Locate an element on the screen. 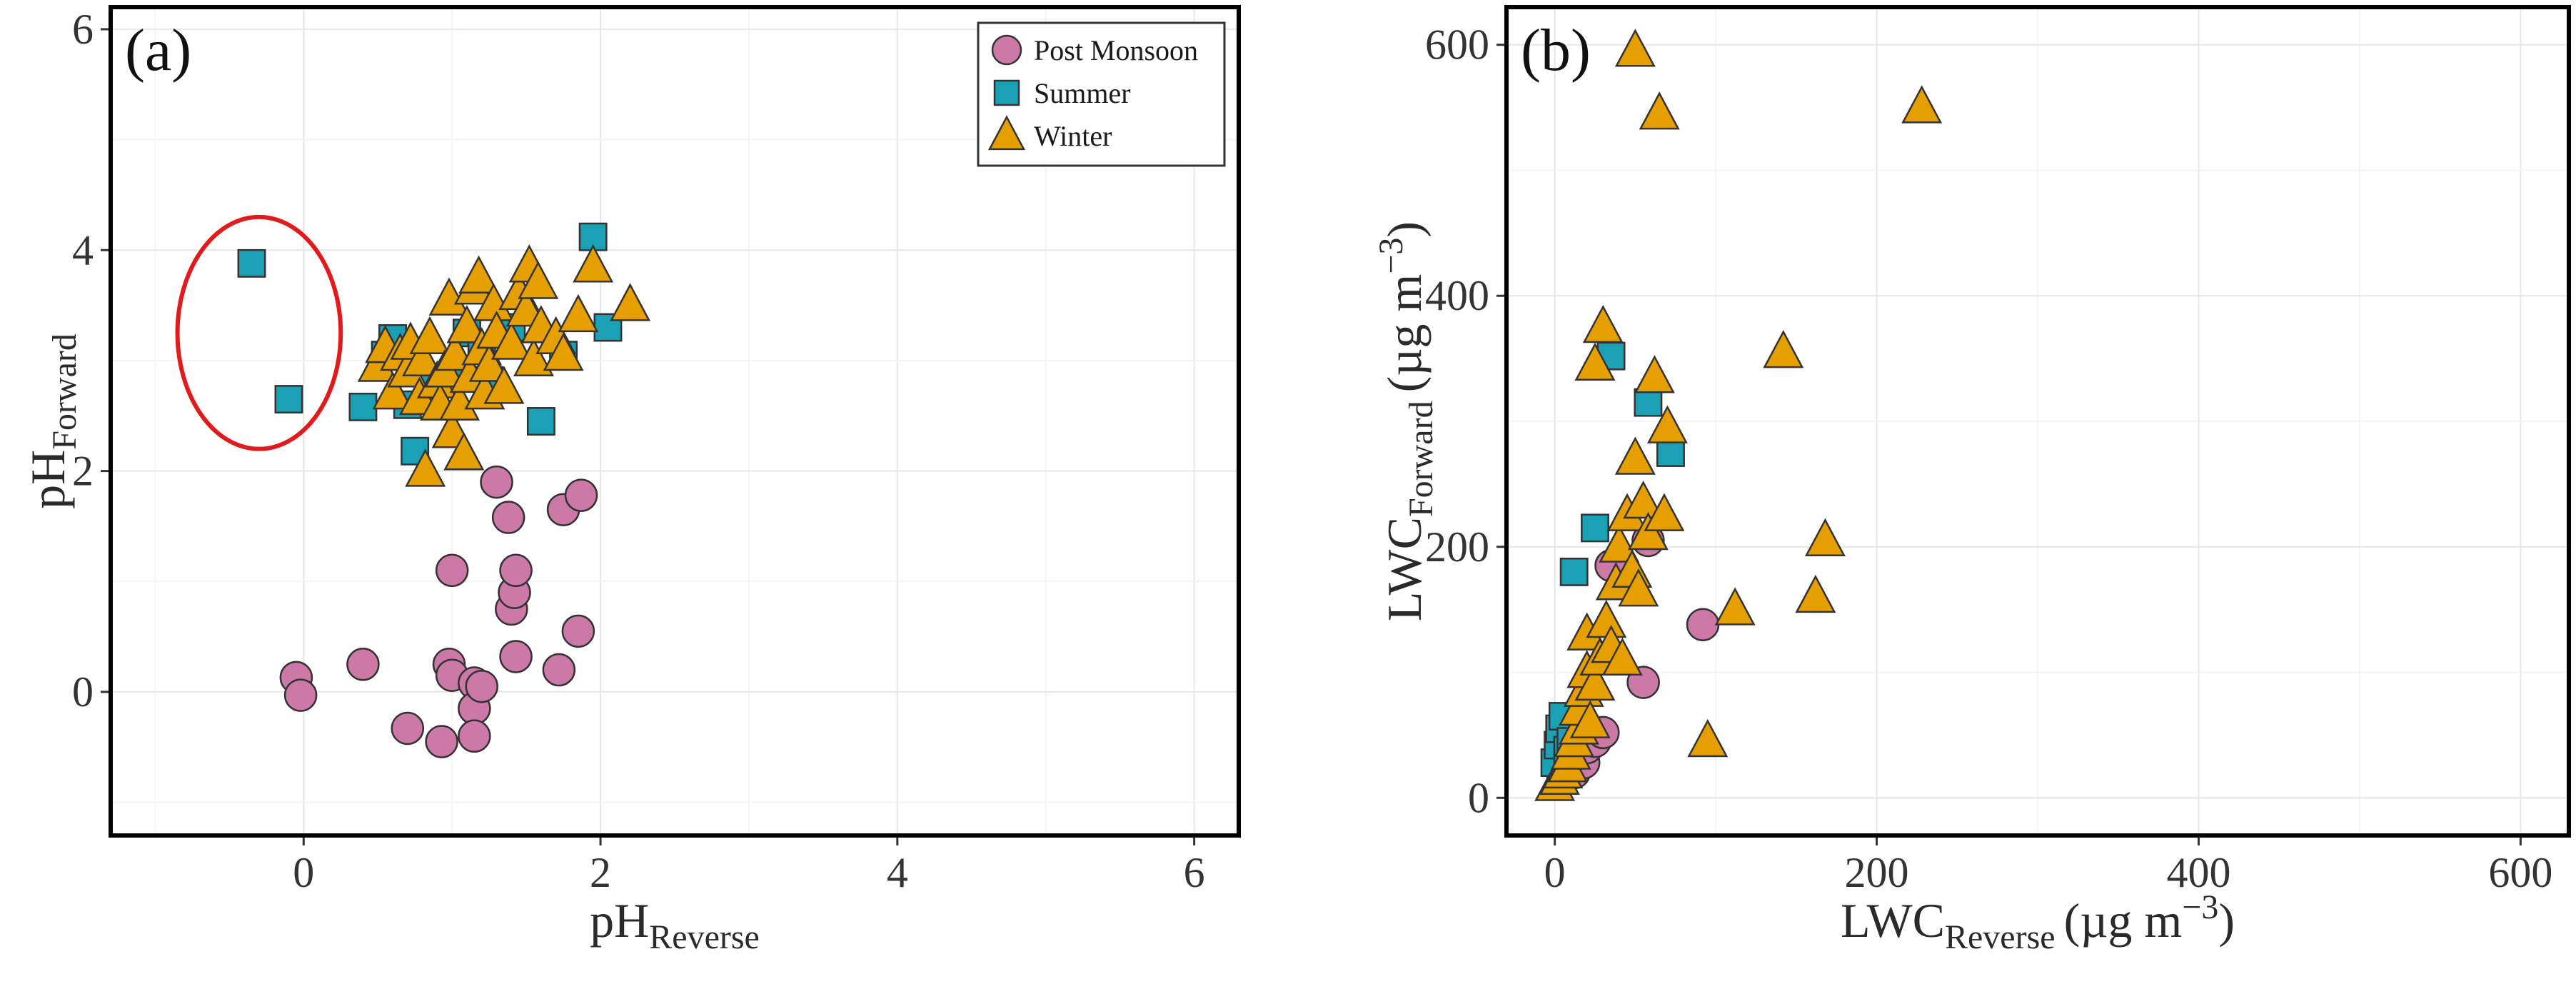 The width and height of the screenshot is (2576, 989). panel-a-label: (a) is located at coordinates (158, 51).